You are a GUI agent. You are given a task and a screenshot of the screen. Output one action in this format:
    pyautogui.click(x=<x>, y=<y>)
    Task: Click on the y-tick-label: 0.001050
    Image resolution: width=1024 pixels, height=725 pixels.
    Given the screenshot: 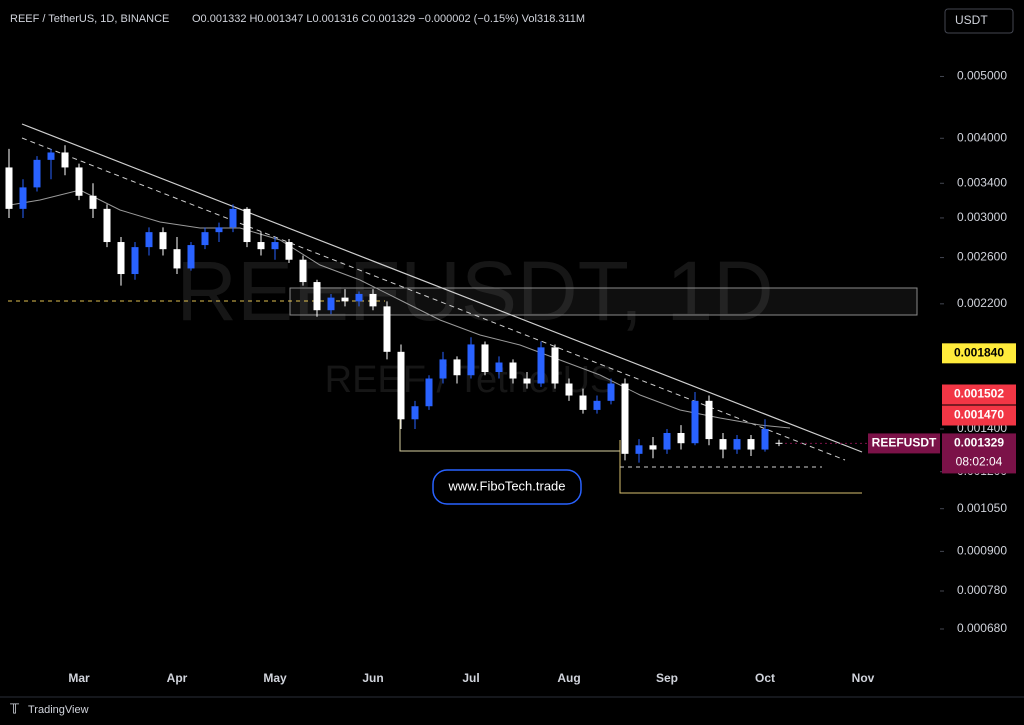 What is the action you would take?
    pyautogui.click(x=982, y=508)
    